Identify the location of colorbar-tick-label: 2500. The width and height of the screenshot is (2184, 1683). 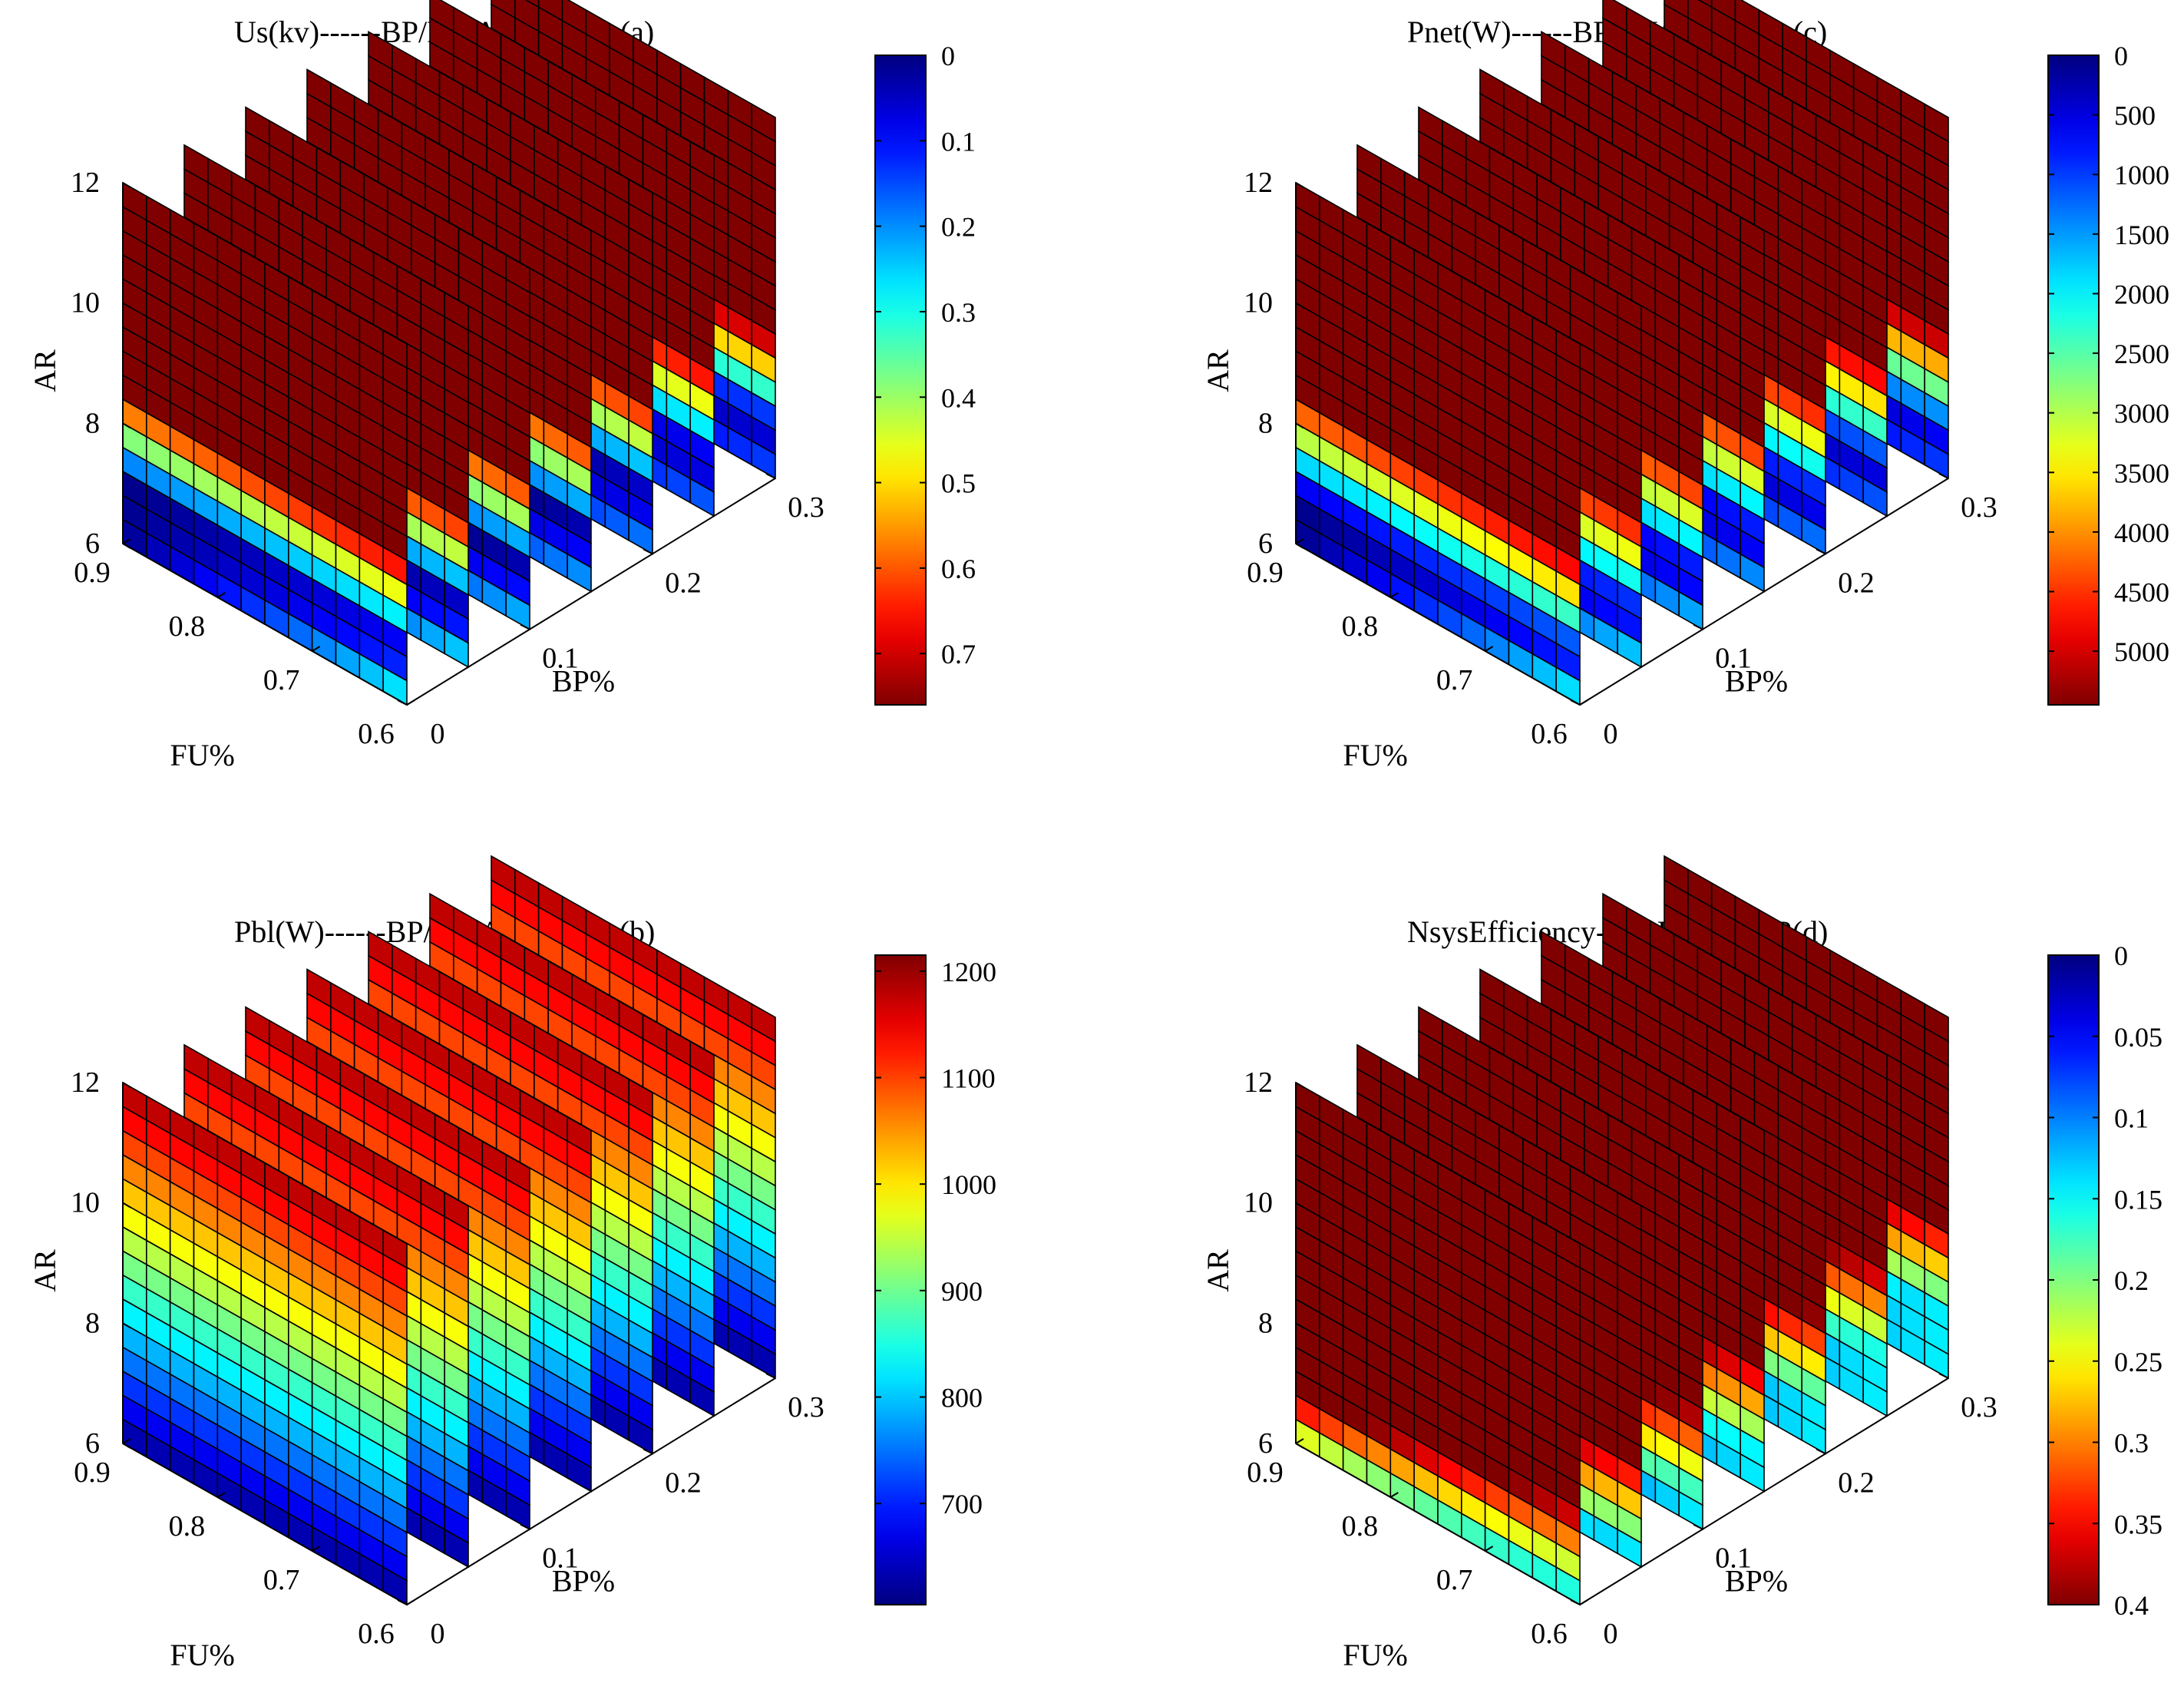
(2141, 354).